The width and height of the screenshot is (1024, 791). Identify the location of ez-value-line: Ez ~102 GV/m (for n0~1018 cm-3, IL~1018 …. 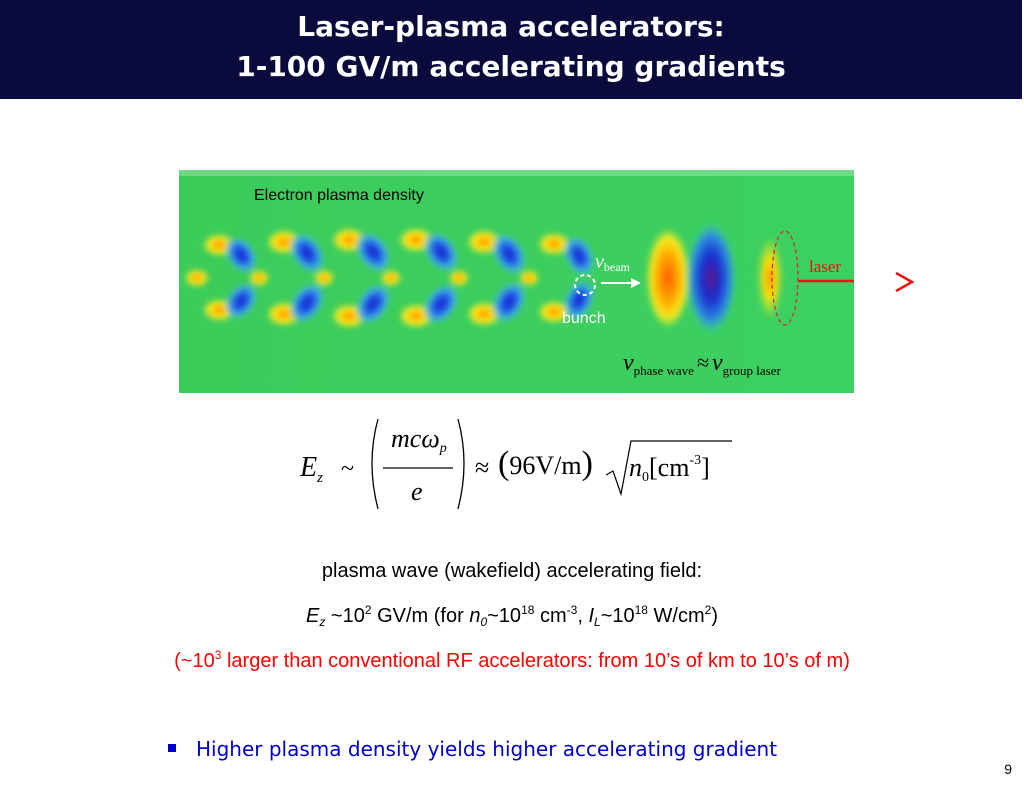
(512, 616).